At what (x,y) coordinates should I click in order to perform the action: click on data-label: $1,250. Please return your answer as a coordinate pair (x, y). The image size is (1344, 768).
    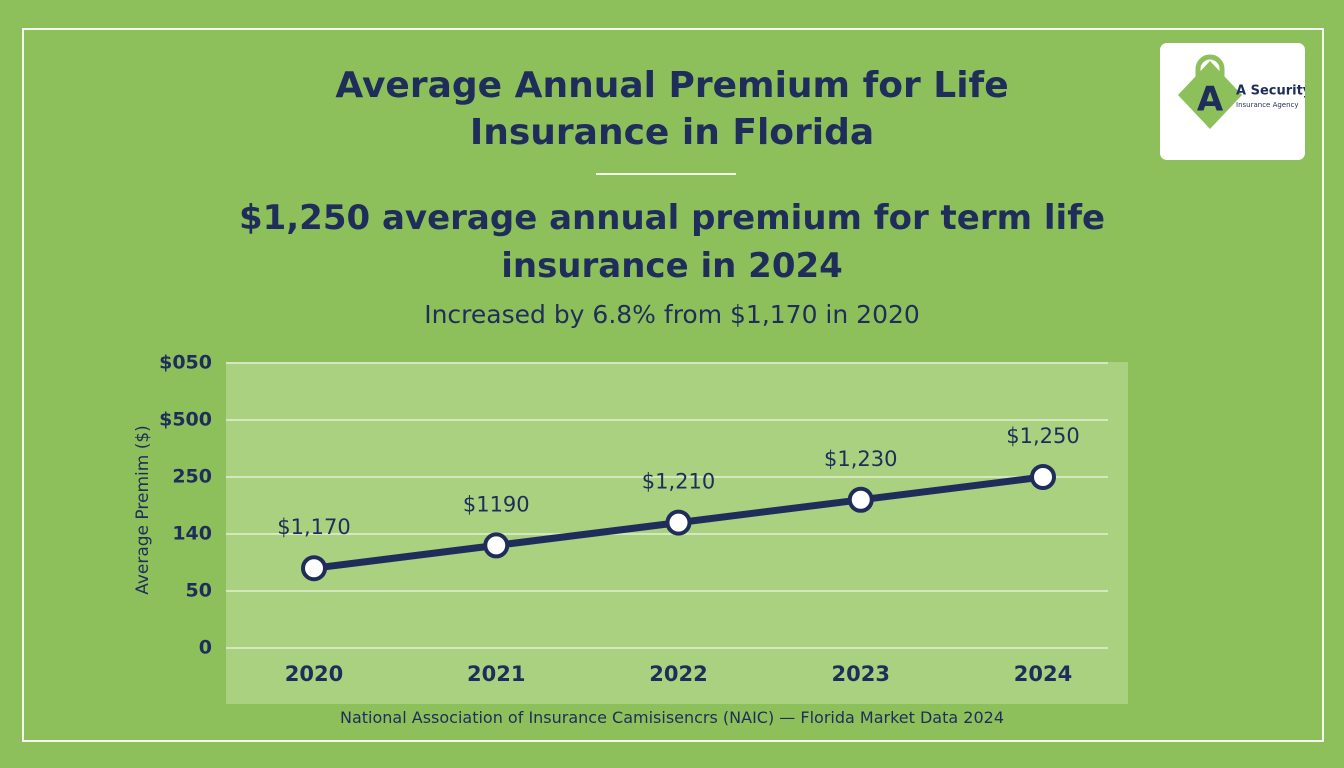
    Looking at the image, I should click on (1042, 436).